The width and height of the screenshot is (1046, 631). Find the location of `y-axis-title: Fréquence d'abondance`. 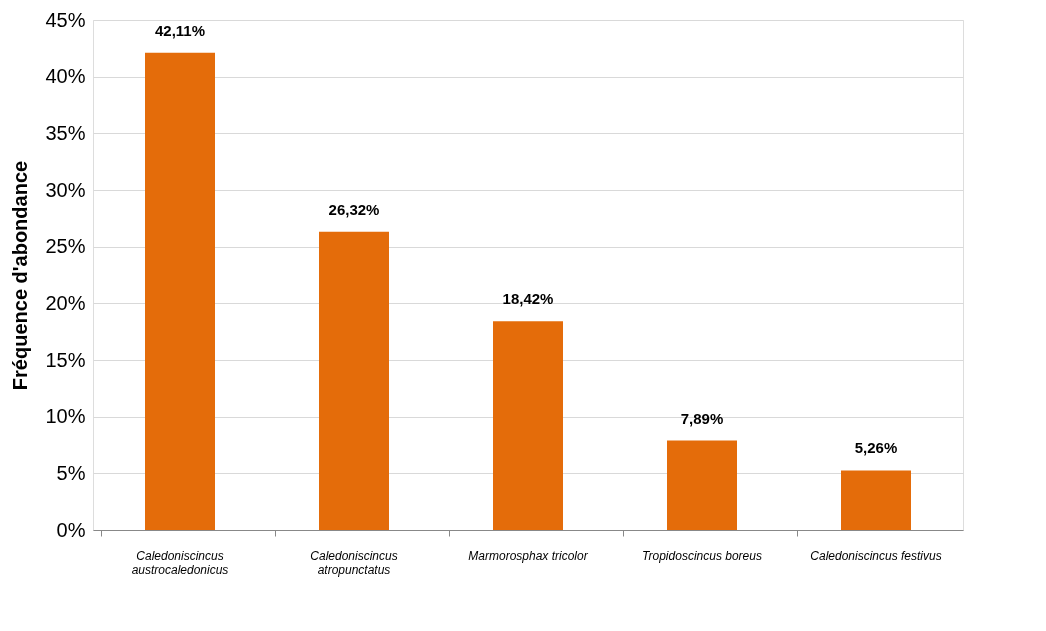

y-axis-title: Fréquence d'abondance is located at coordinates (20, 275).